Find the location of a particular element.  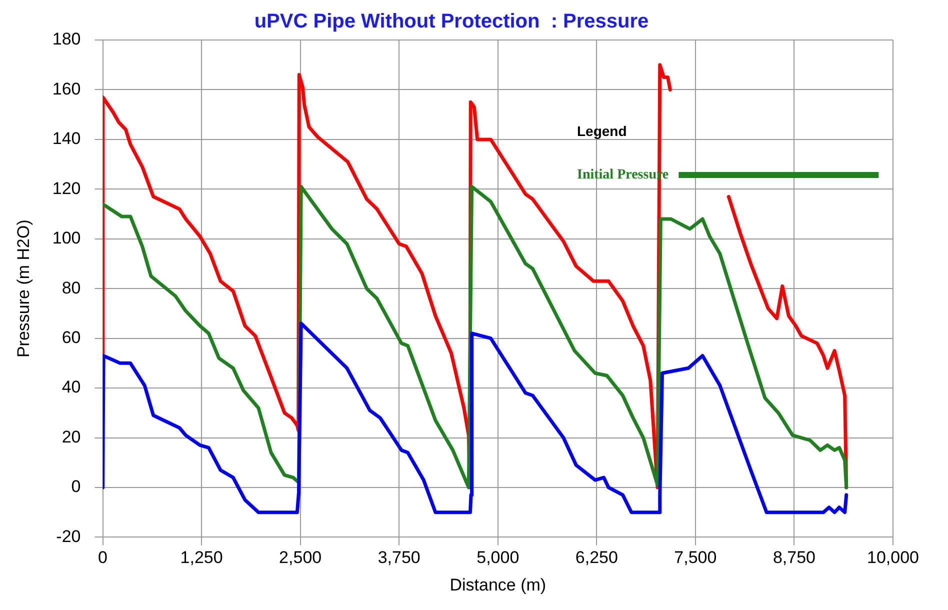

legend-title: Legend is located at coordinates (602, 130).